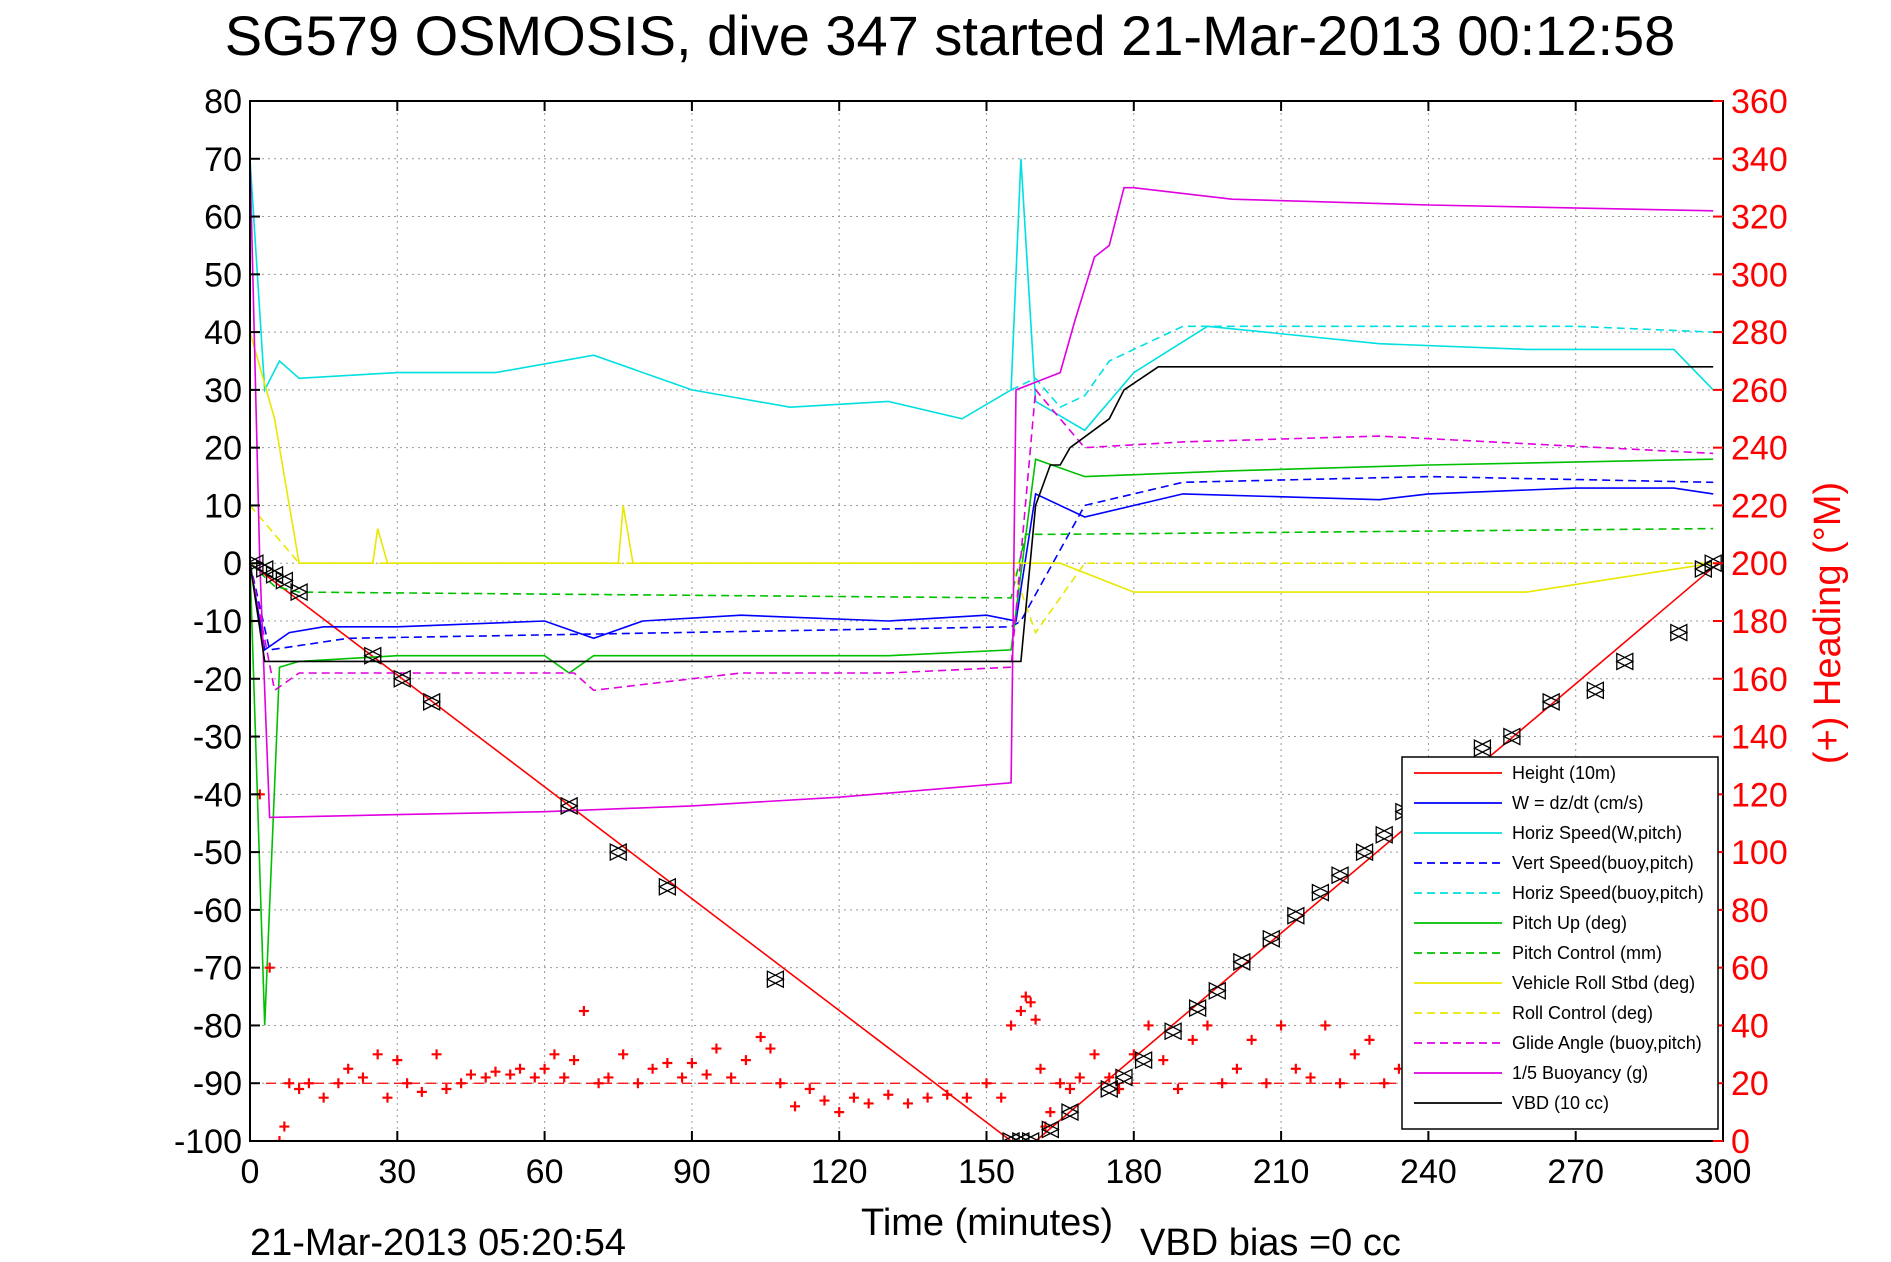 The width and height of the screenshot is (1891, 1262). Describe the element at coordinates (217, 738) in the screenshot. I see `y-left-tick-label: -30` at that location.